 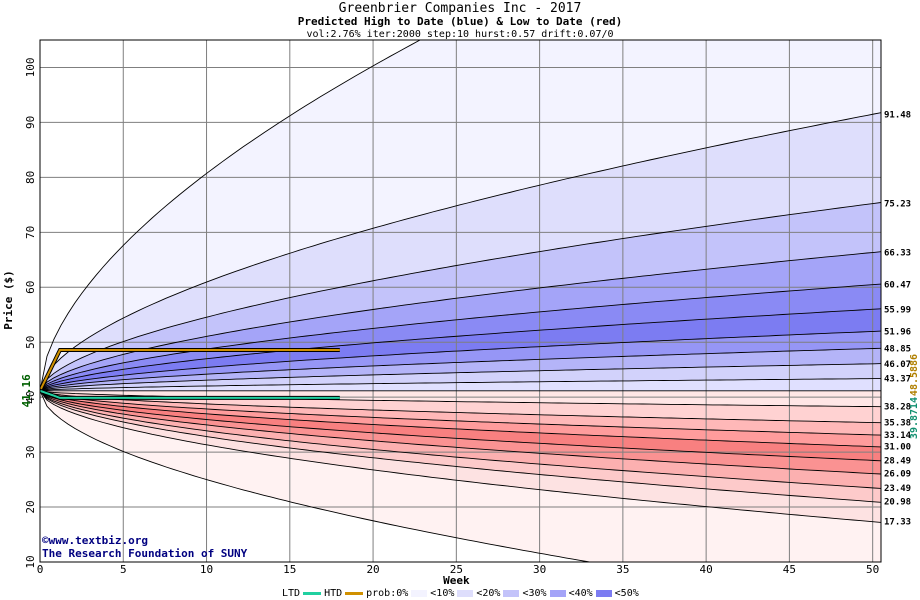 What do you see at coordinates (897, 461) in the screenshot?
I see `lower-end-label-4: 28.49` at bounding box center [897, 461].